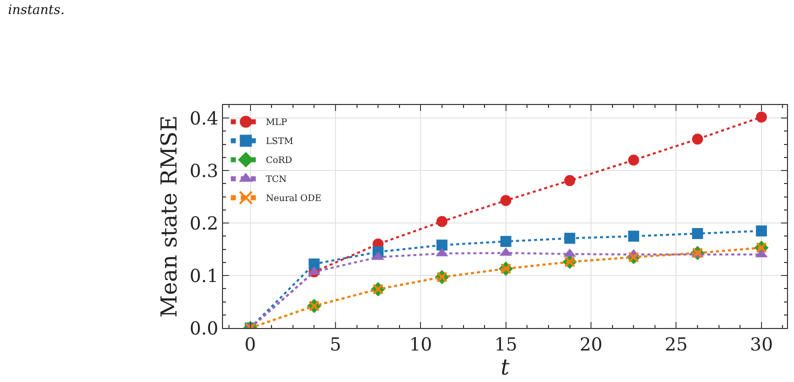 This screenshot has height=382, width=794. What do you see at coordinates (204, 119) in the screenshot?
I see `y-tick-label: 0.4` at bounding box center [204, 119].